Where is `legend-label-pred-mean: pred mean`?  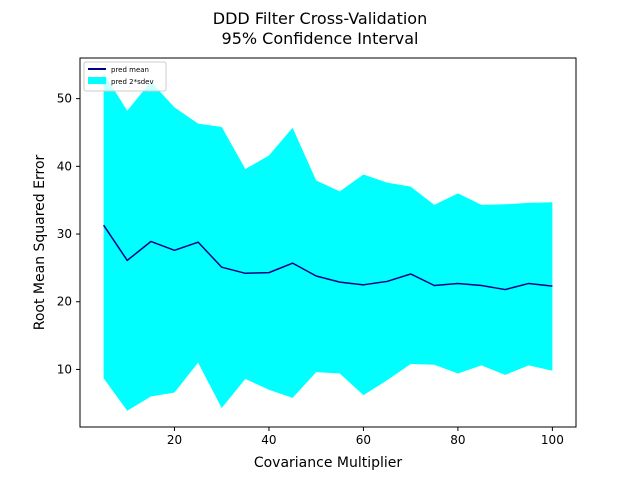 legend-label-pred-mean: pred mean is located at coordinates (130, 70).